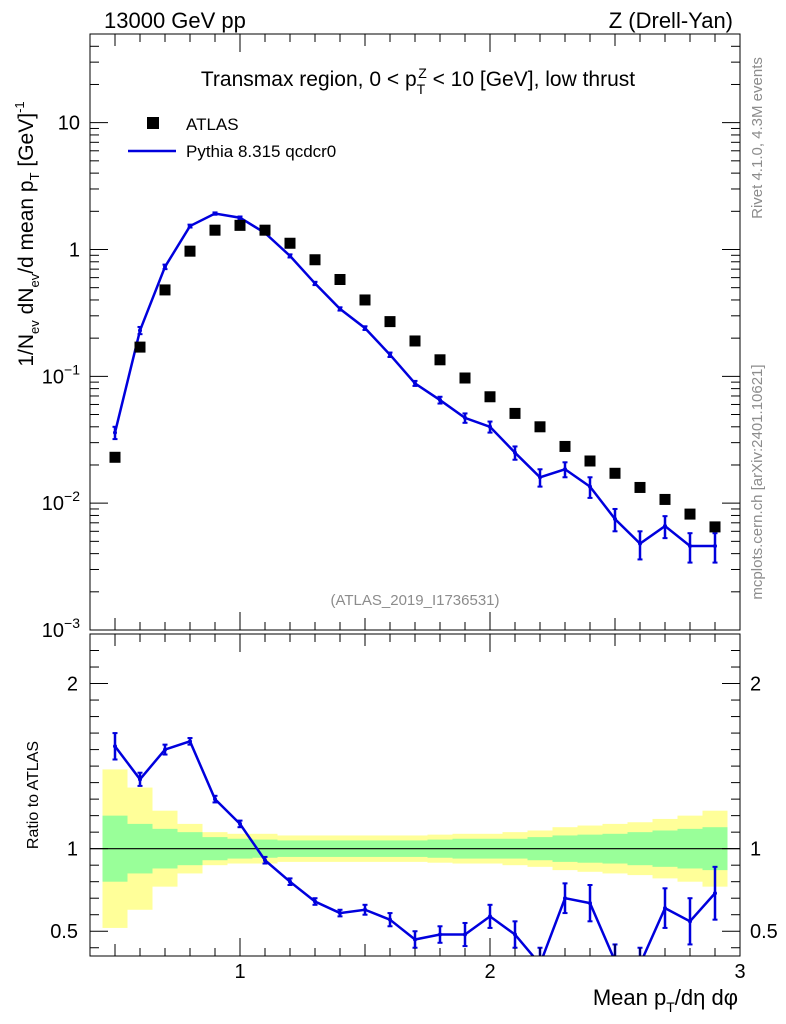  What do you see at coordinates (212, 124) in the screenshot?
I see `legend-atlas-label: ATLAS` at bounding box center [212, 124].